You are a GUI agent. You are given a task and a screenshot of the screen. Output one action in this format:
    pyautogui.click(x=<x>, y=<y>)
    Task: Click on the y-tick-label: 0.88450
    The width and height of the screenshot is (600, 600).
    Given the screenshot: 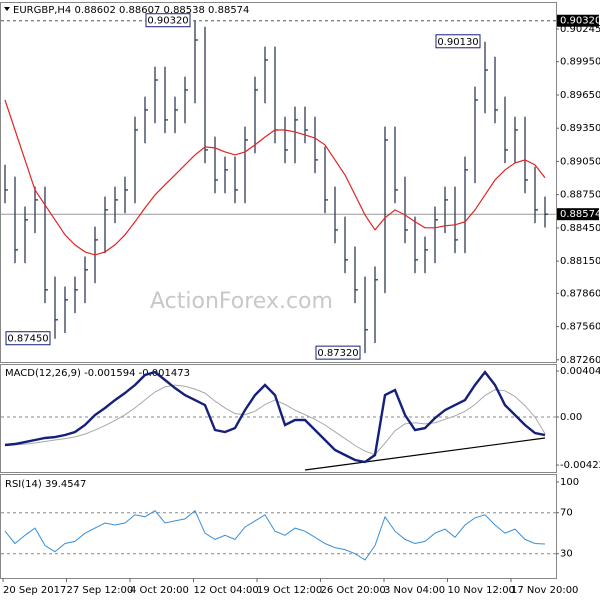 What is the action you would take?
    pyautogui.click(x=580, y=228)
    